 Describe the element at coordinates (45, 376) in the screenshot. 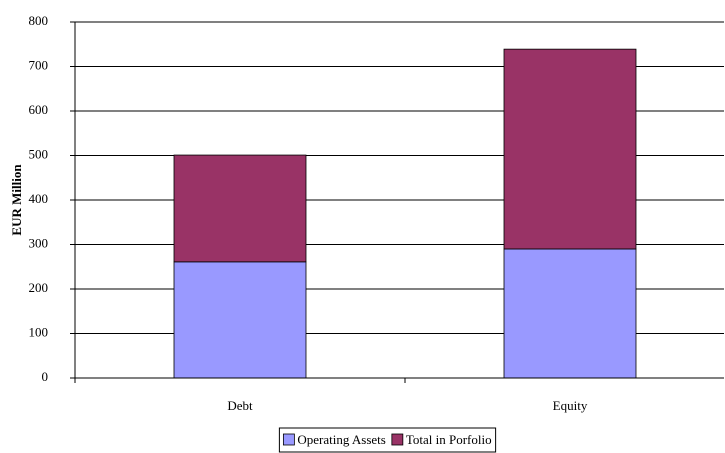

I see `y-tick-label: 0` at that location.